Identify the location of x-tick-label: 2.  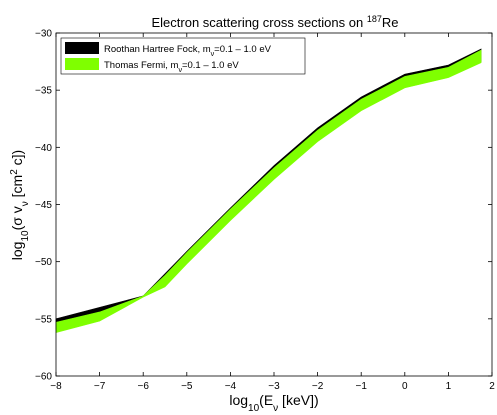
(492, 386).